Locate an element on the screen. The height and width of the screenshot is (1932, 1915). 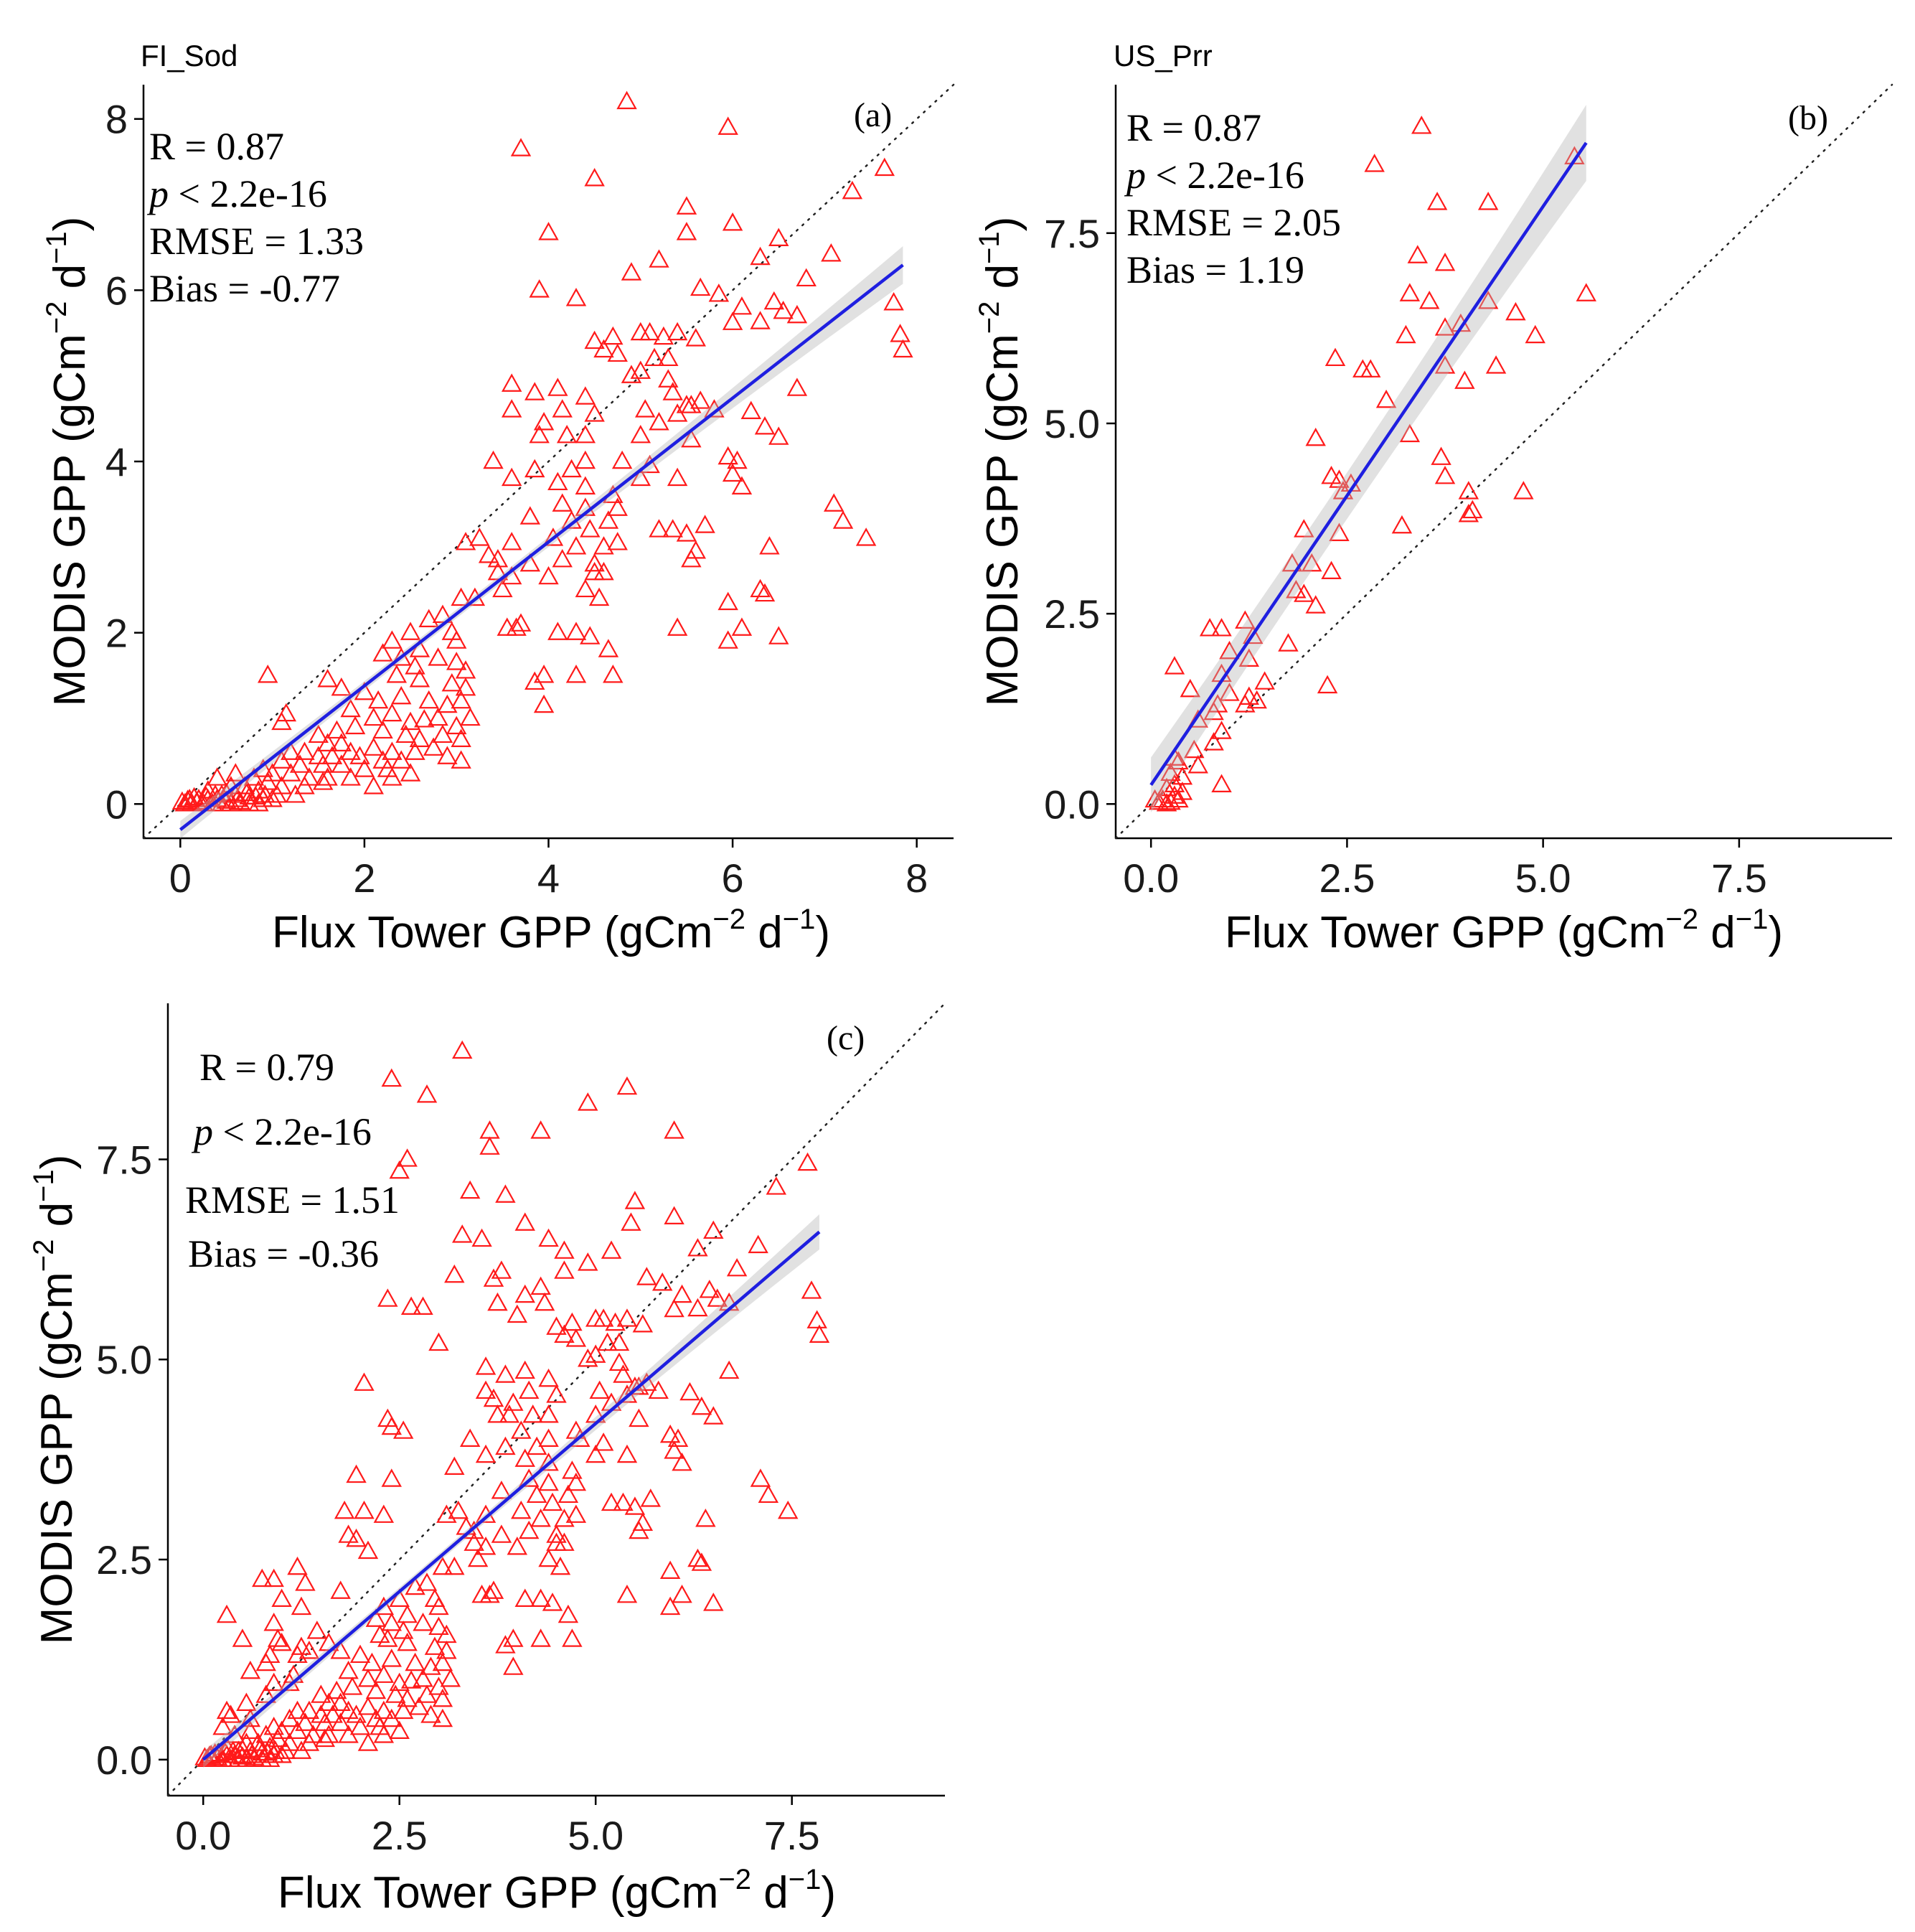
panel-a-x-tick-label: 4 is located at coordinates (548, 878).